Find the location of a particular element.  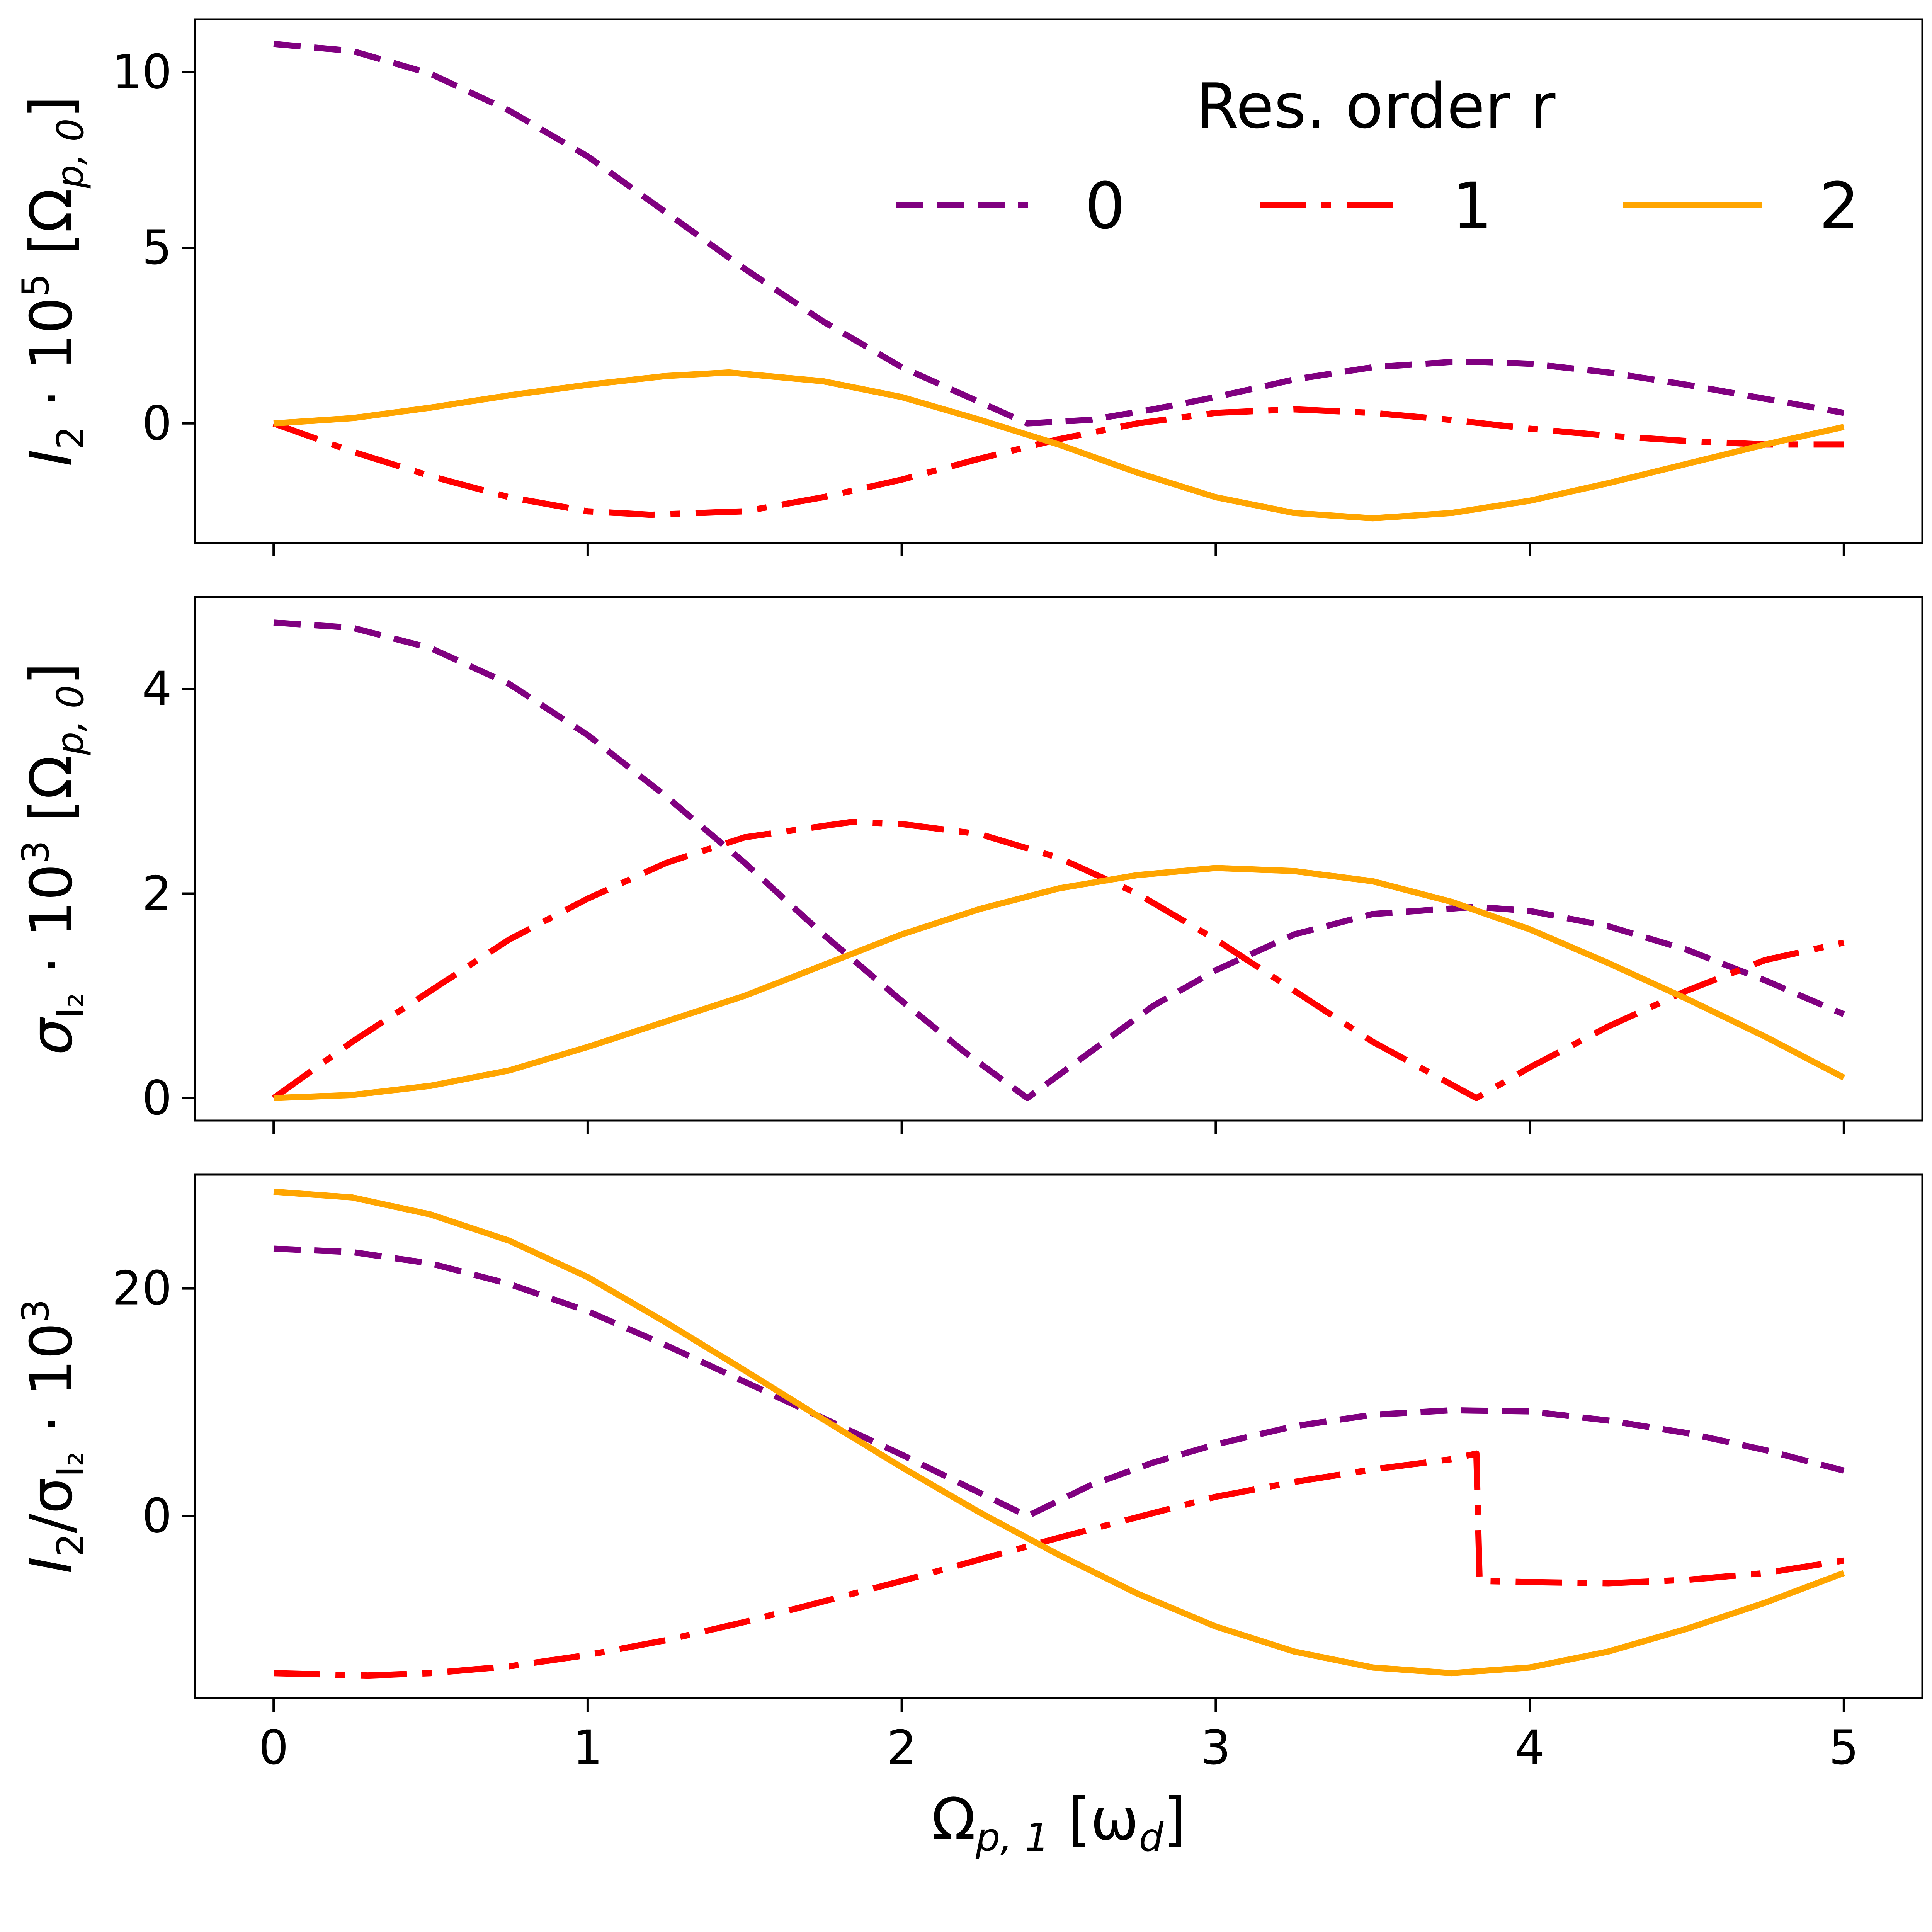

y-tick-label-top: 10 is located at coordinates (142, 71).